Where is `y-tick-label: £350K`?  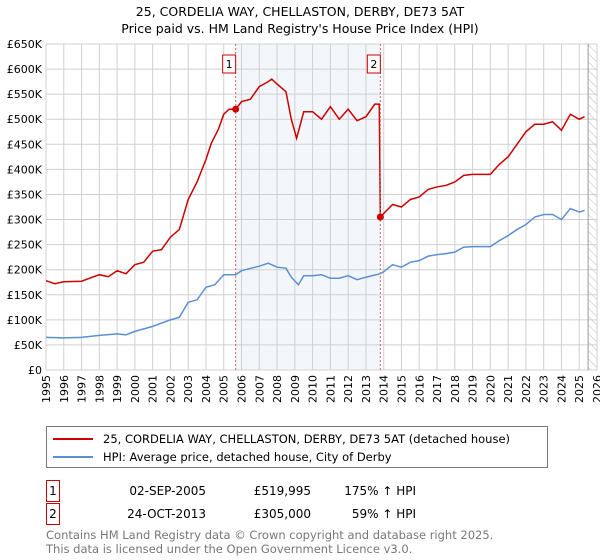 y-tick-label: £350K is located at coordinates (25, 194).